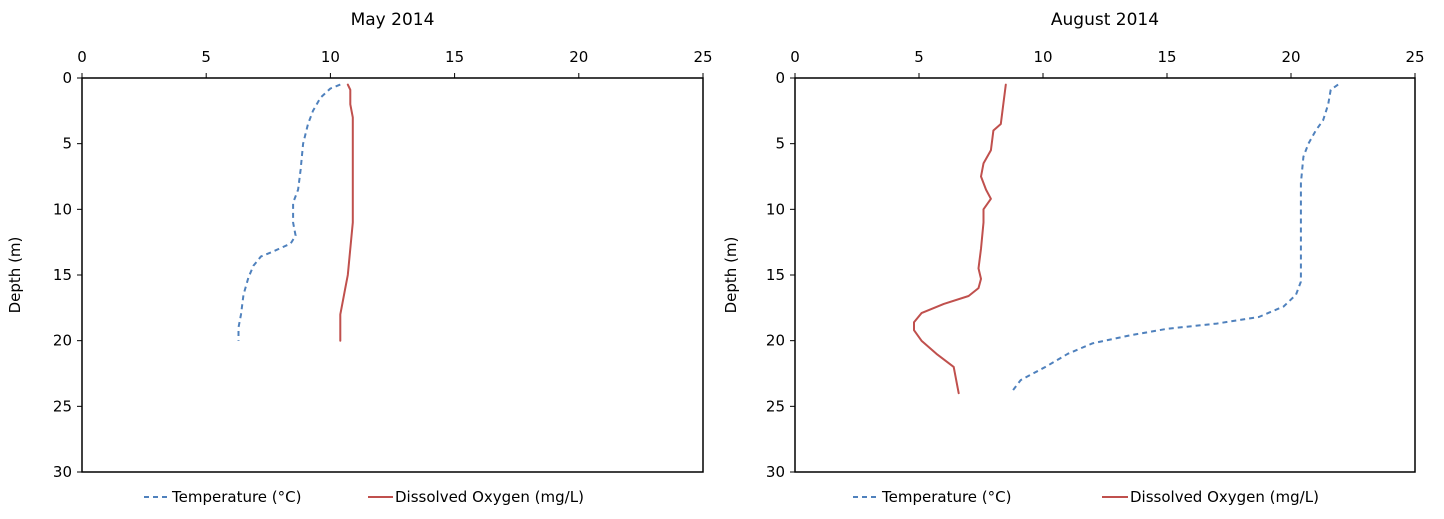 Image resolution: width=1444 pixels, height=519 pixels. What do you see at coordinates (1105, 20) in the screenshot?
I see `chart-title: August 2014` at bounding box center [1105, 20].